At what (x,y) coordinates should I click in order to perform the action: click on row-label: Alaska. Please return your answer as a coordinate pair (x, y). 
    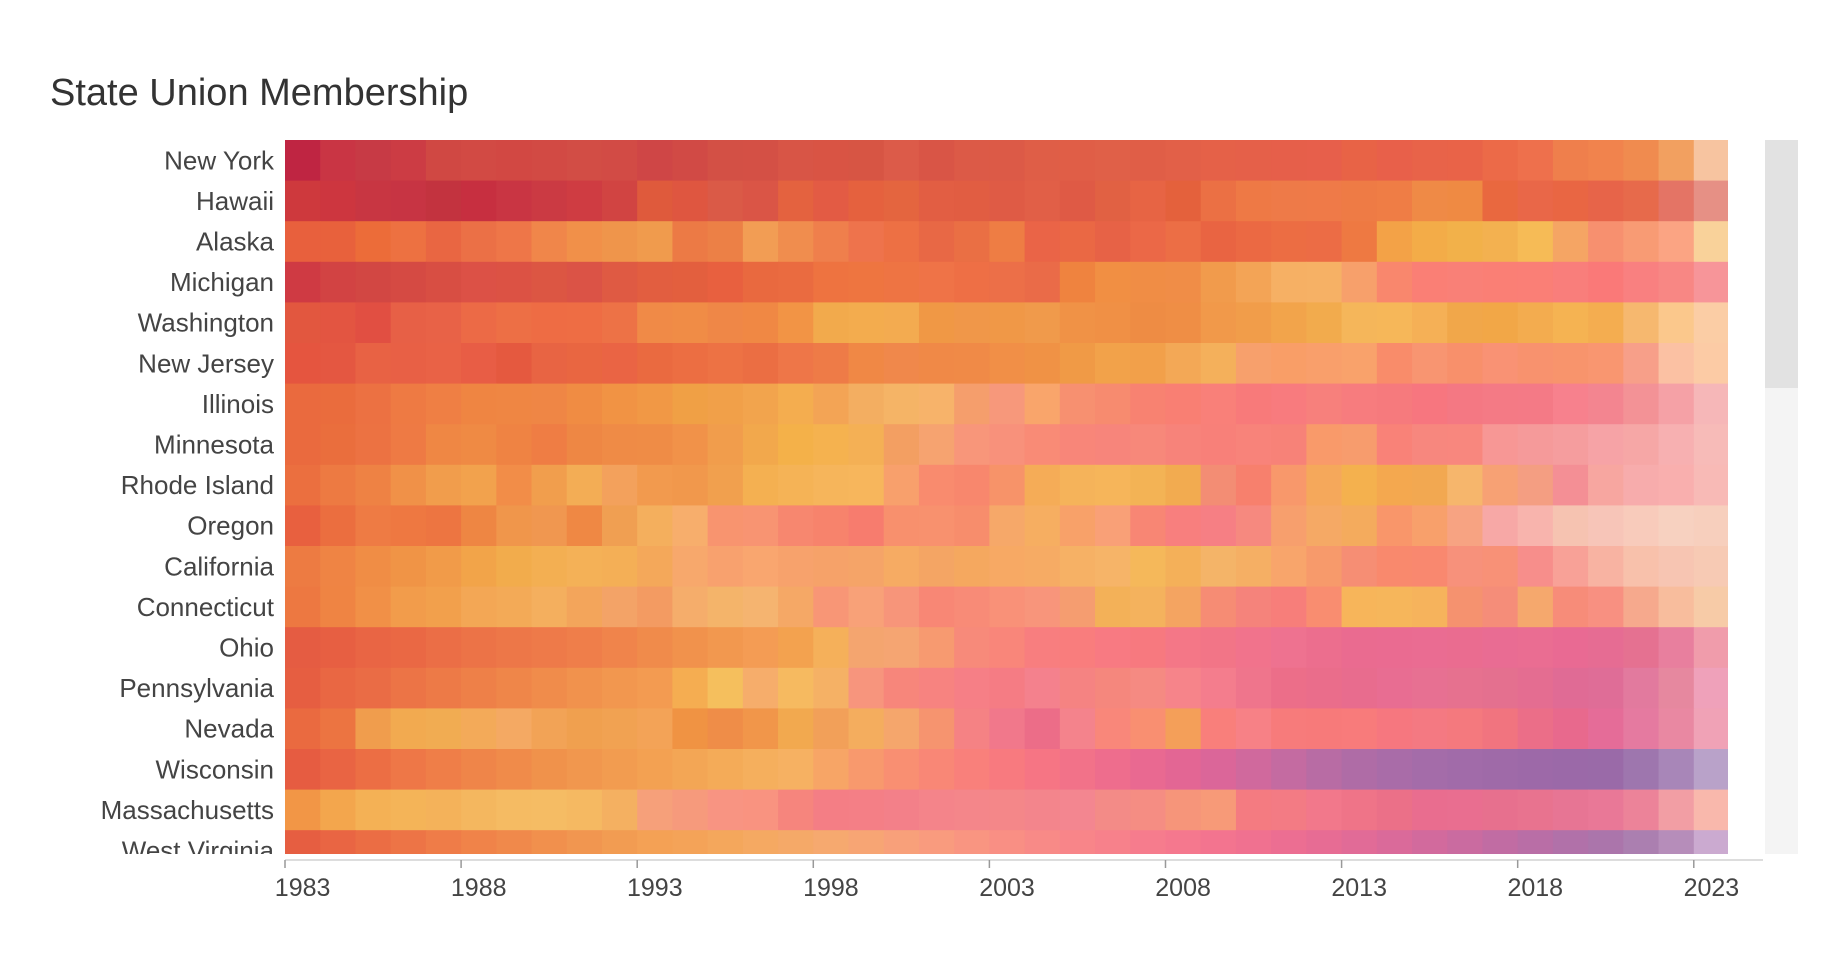
    Looking at the image, I should click on (235, 242).